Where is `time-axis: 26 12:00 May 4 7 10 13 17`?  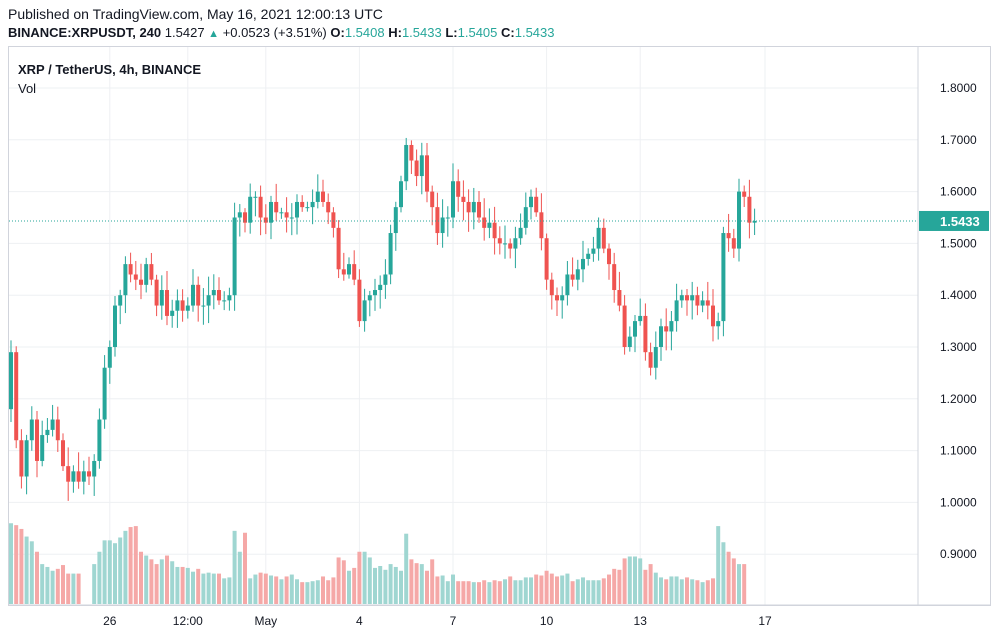 time-axis: 26 12:00 May 4 7 10 13 17 is located at coordinates (499, 616).